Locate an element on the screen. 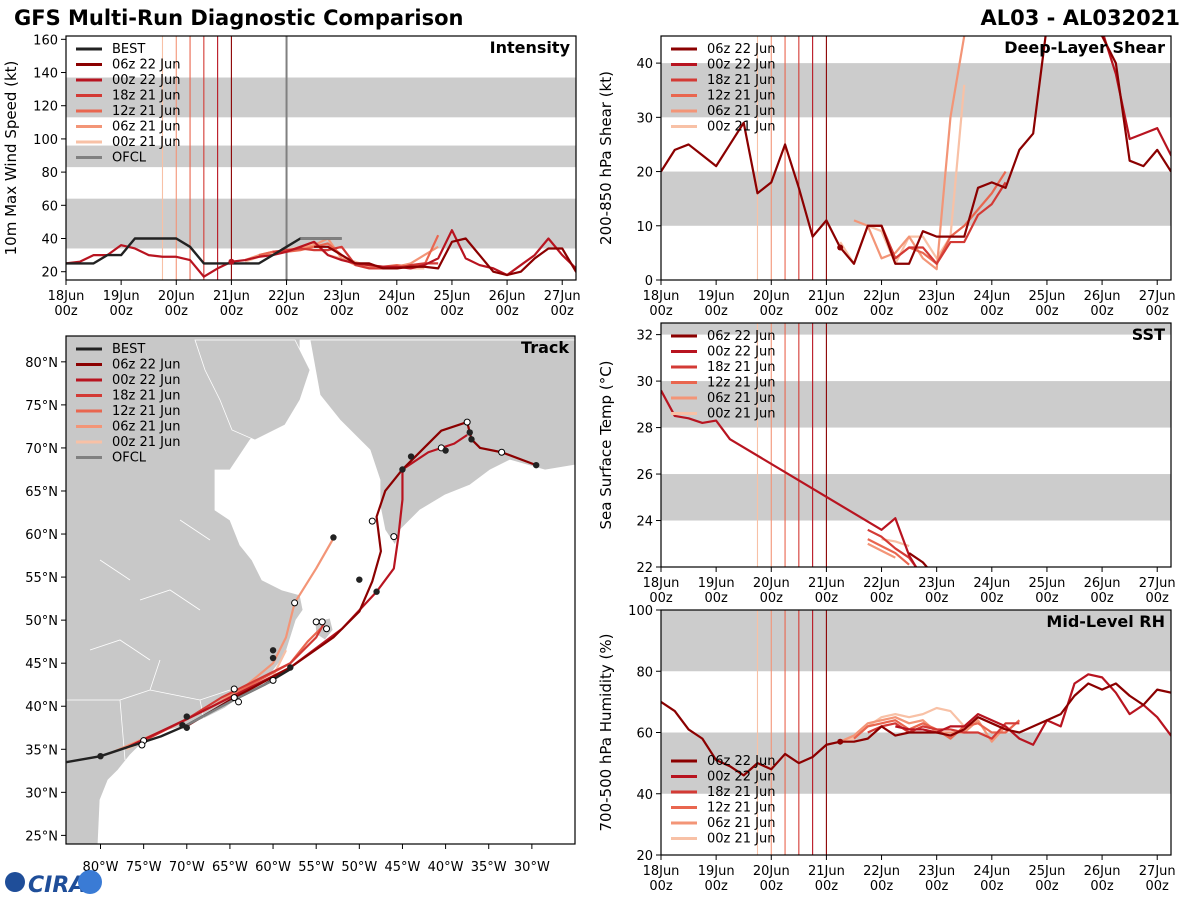  intensity-xtick-label: 18Jun is located at coordinates (66, 296).